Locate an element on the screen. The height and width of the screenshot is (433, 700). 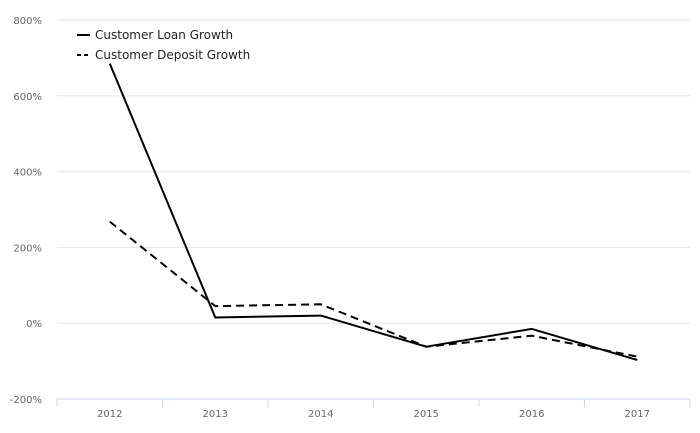
y-tick-label: 800% is located at coordinates (27, 21).